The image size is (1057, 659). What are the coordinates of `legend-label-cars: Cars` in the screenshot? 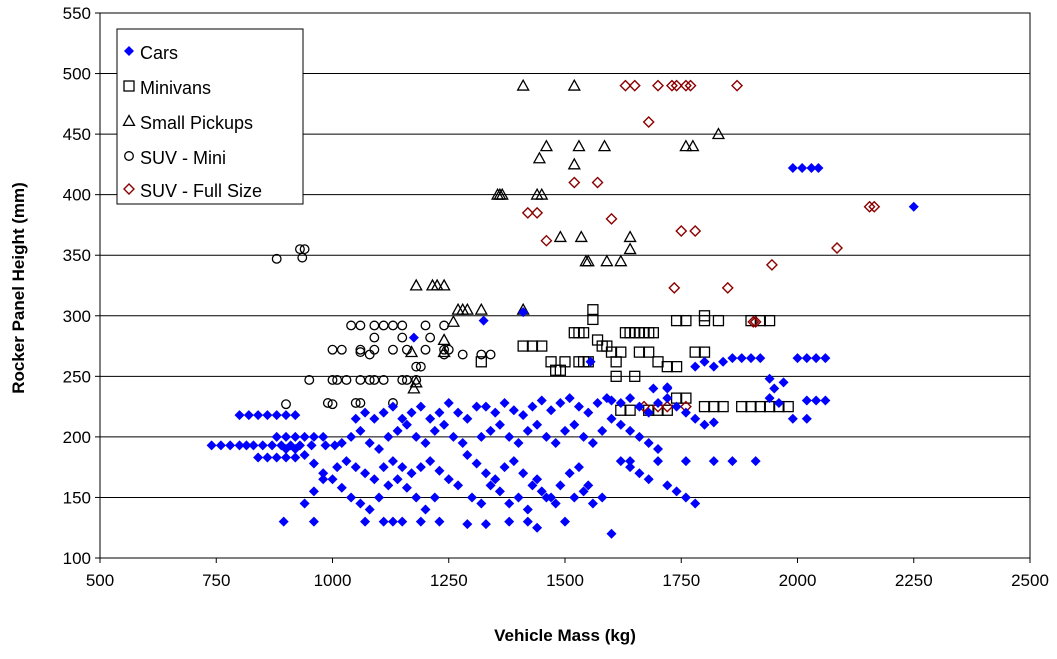 It's located at (159, 53).